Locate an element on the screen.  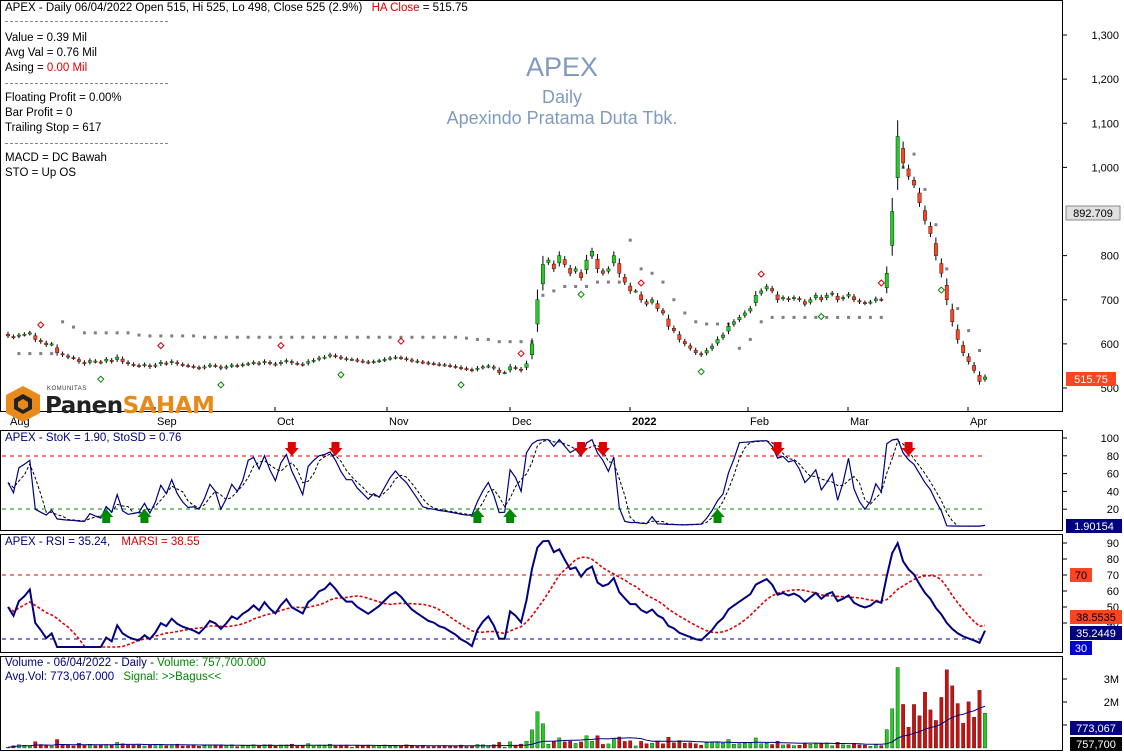
volume-tick-label: 2M is located at coordinates (1111, 703).